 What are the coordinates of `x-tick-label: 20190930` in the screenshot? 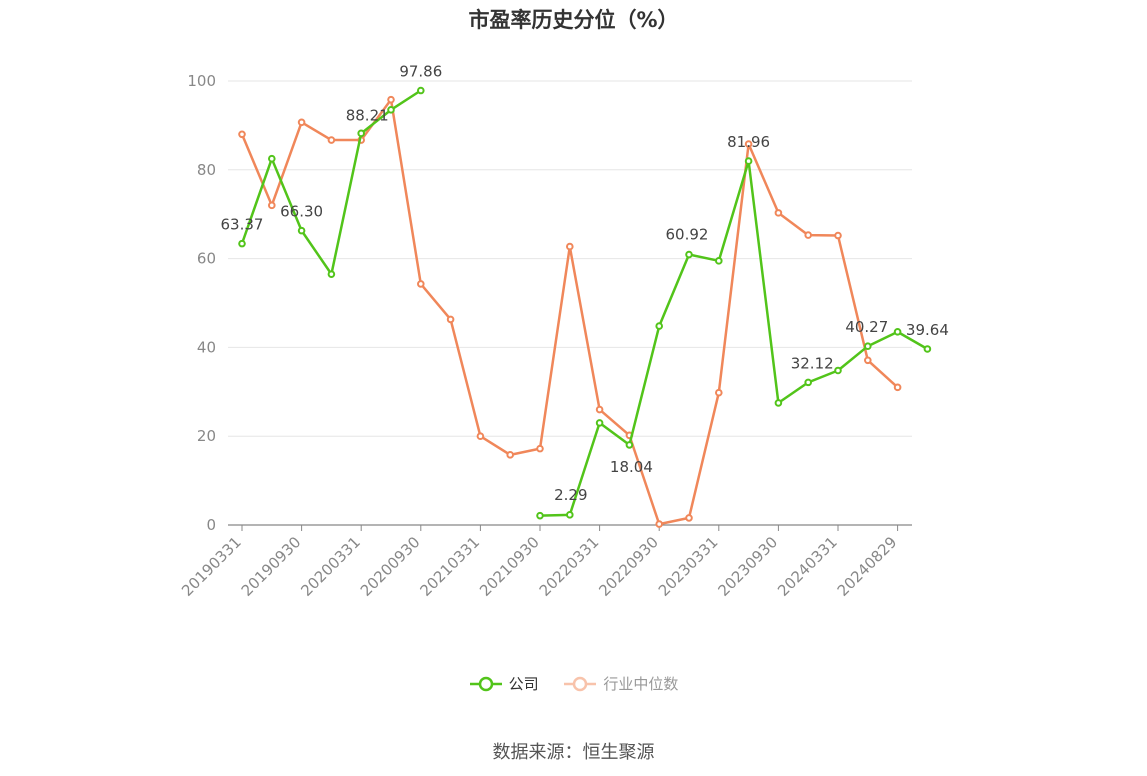 It's located at (271, 566).